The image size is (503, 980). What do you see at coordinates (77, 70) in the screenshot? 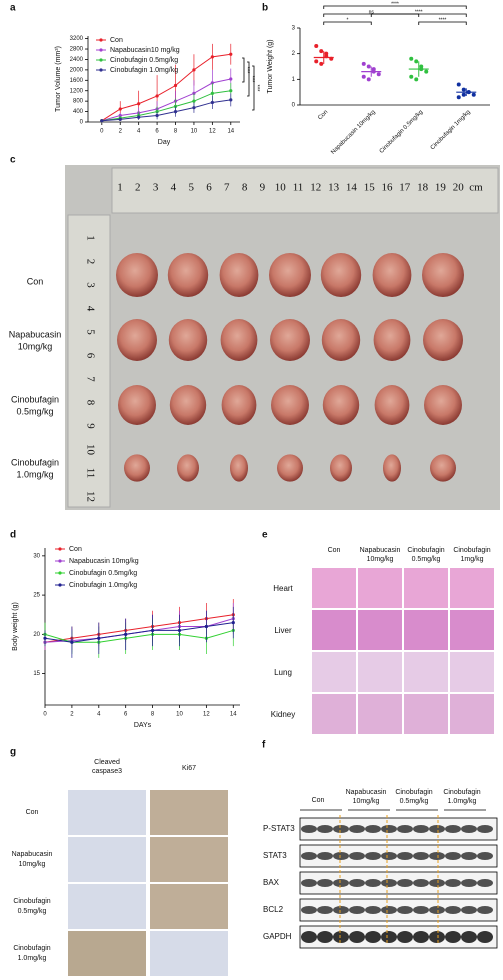
I see `y-tick-label: 2000` at bounding box center [77, 70].